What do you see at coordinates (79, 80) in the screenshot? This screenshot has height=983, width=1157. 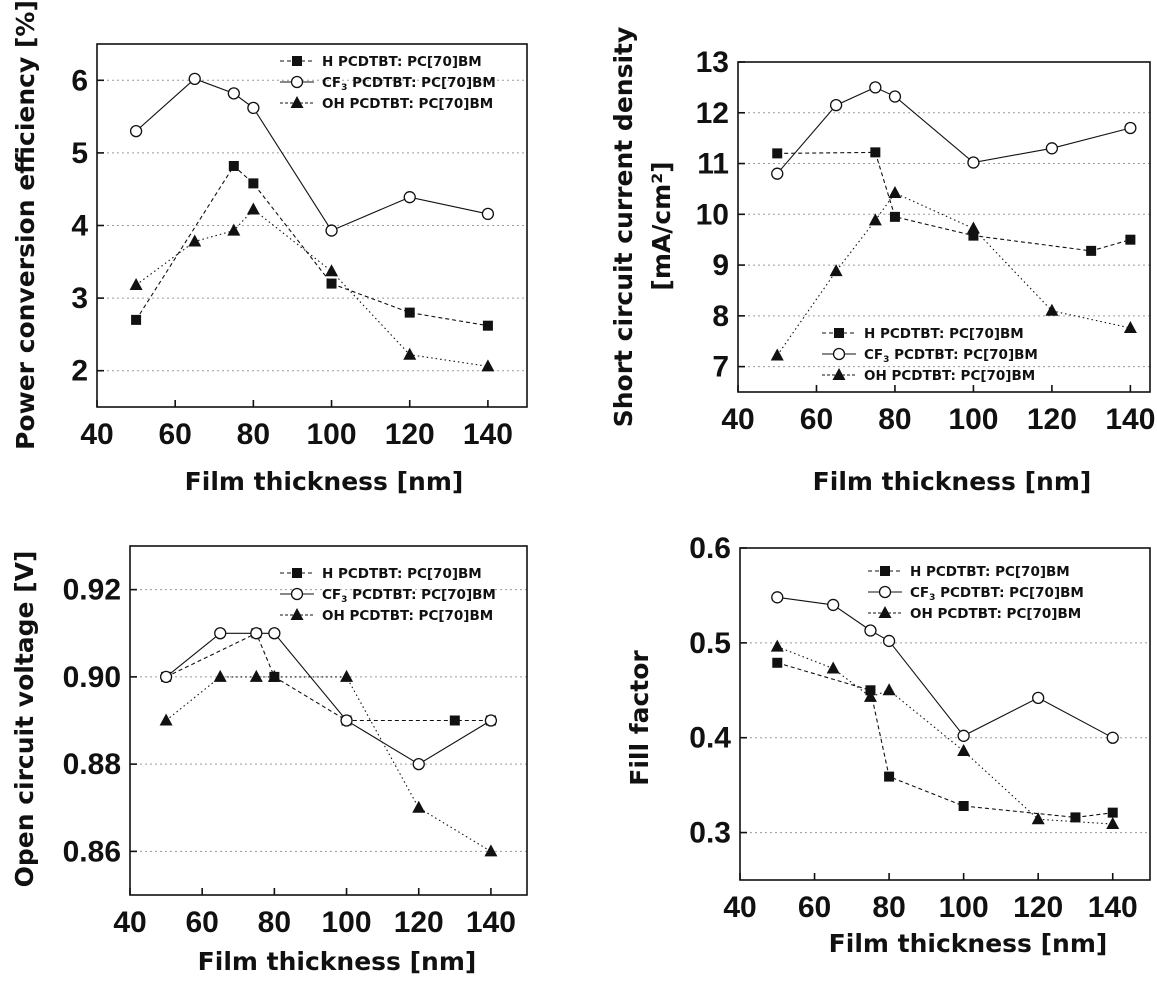 I see `y-tick-label: 6` at bounding box center [79, 80].